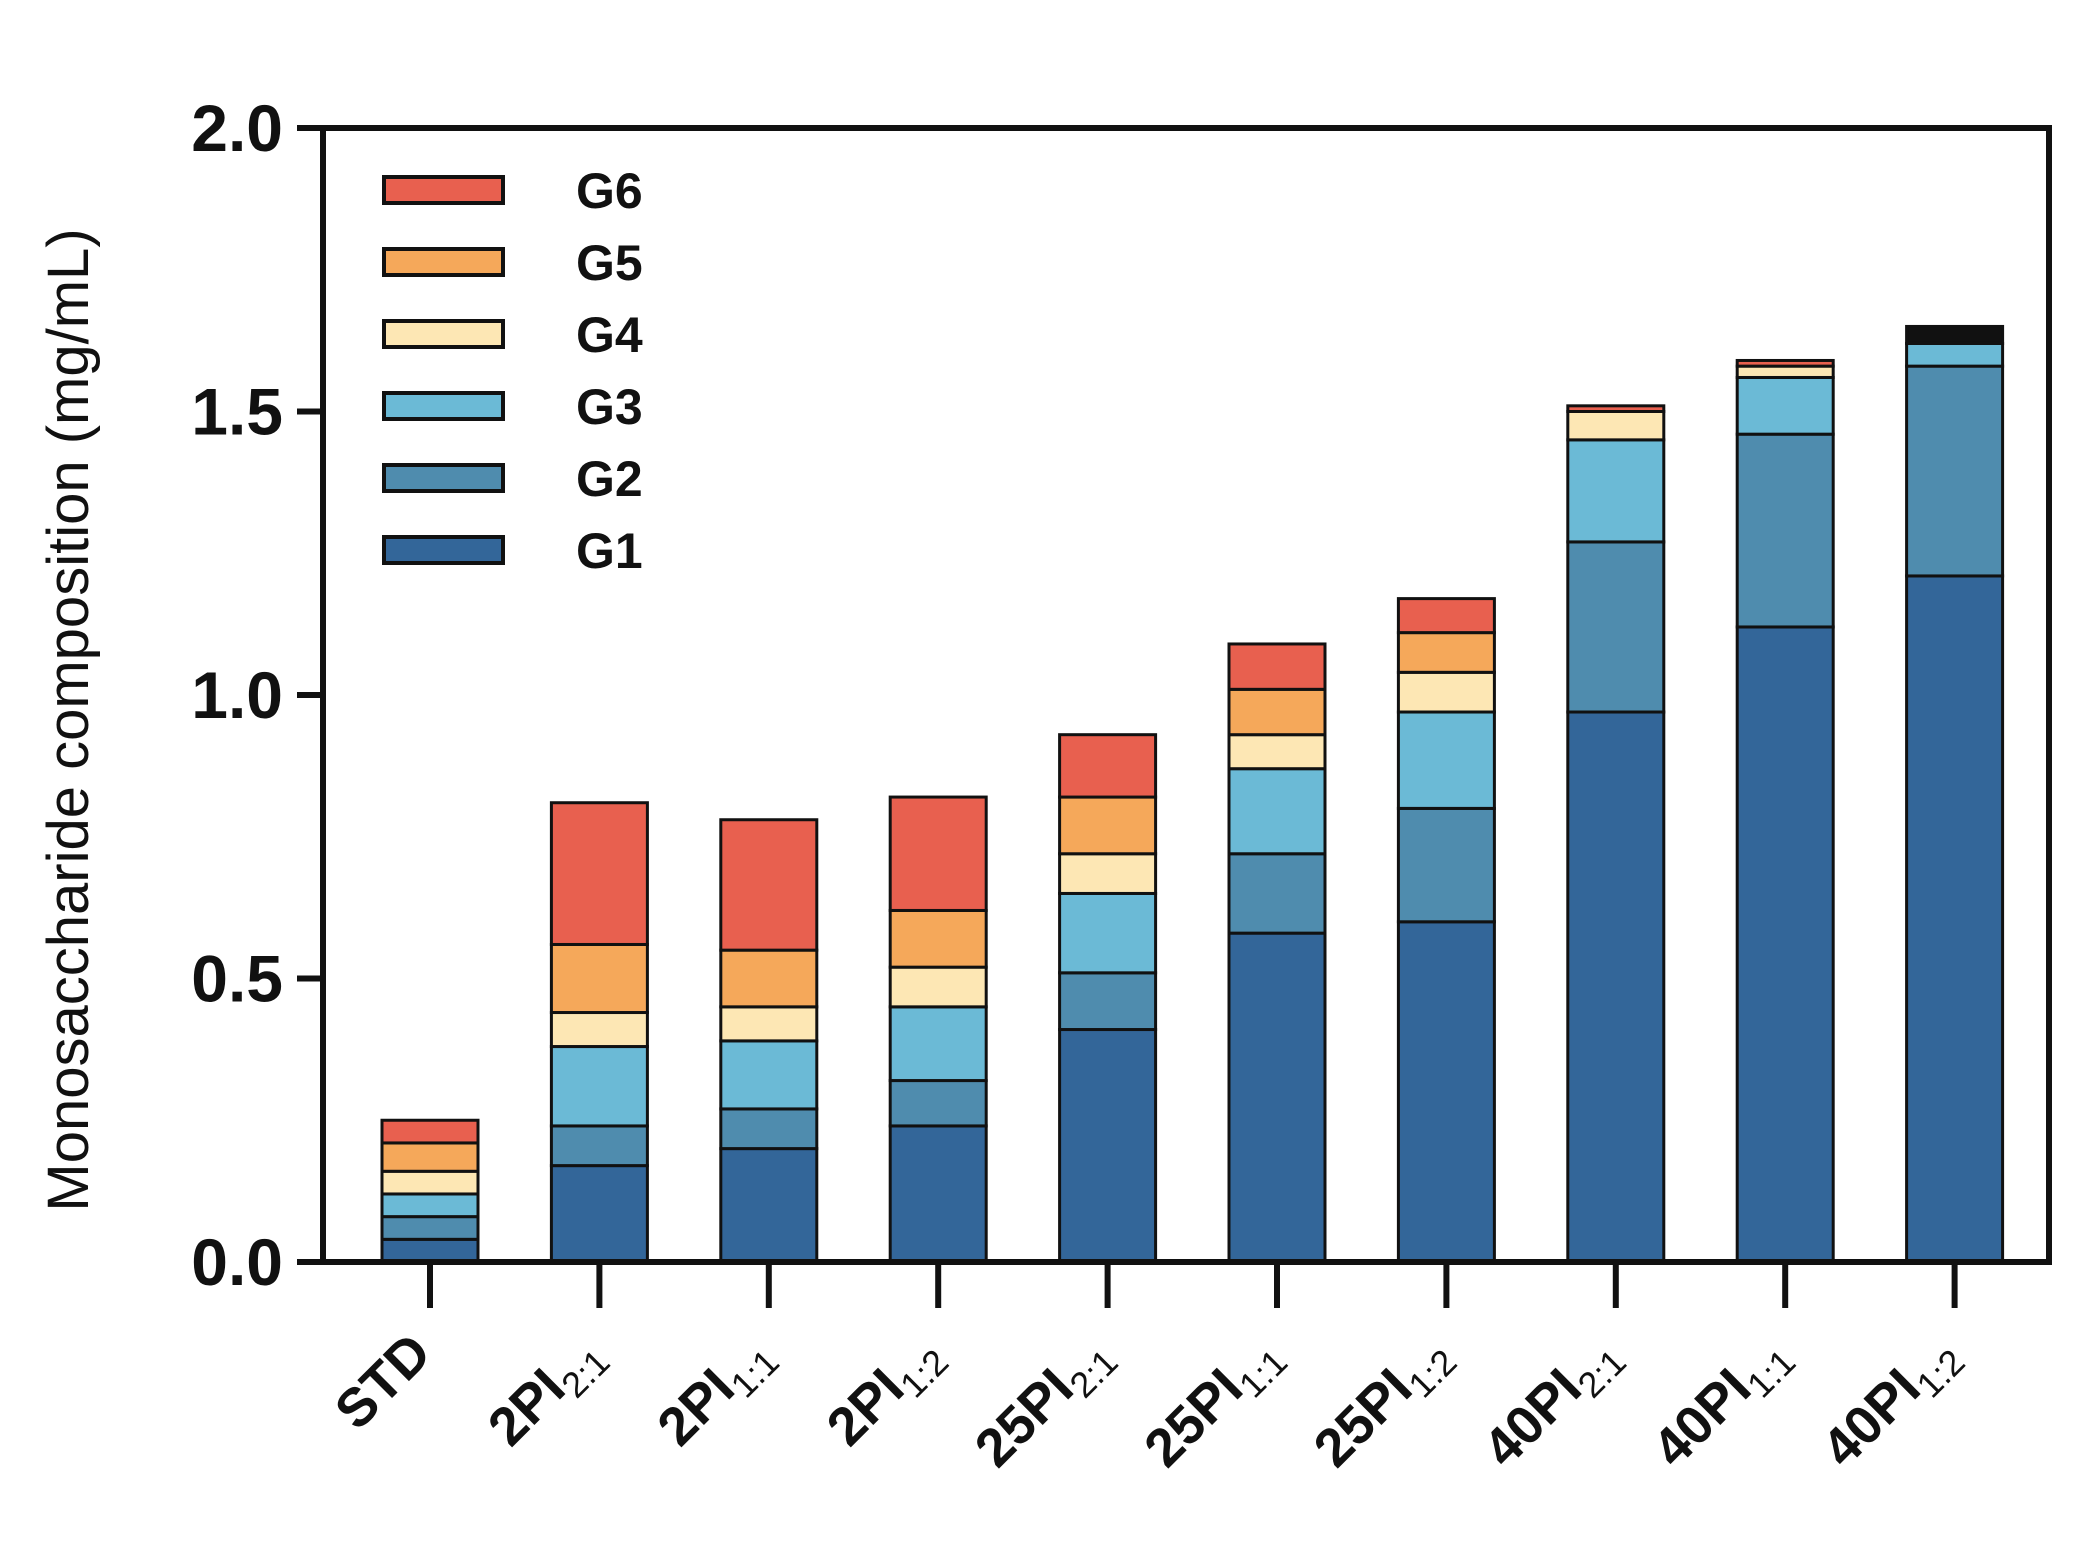 This screenshot has width=2086, height=1563. I want to click on legend-label-g3: G3, so click(609, 407).